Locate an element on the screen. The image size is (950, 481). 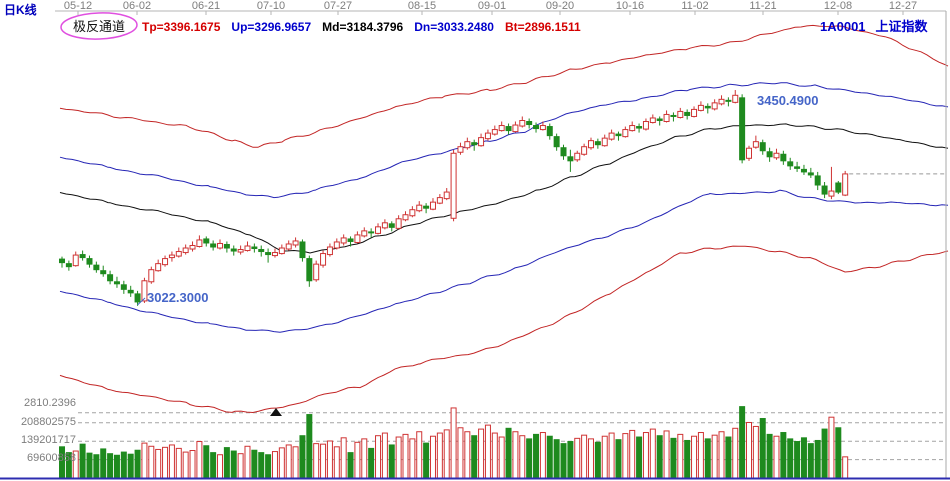
indicator-readout-value: Up=3296.9657 is located at coordinates (271, 27).